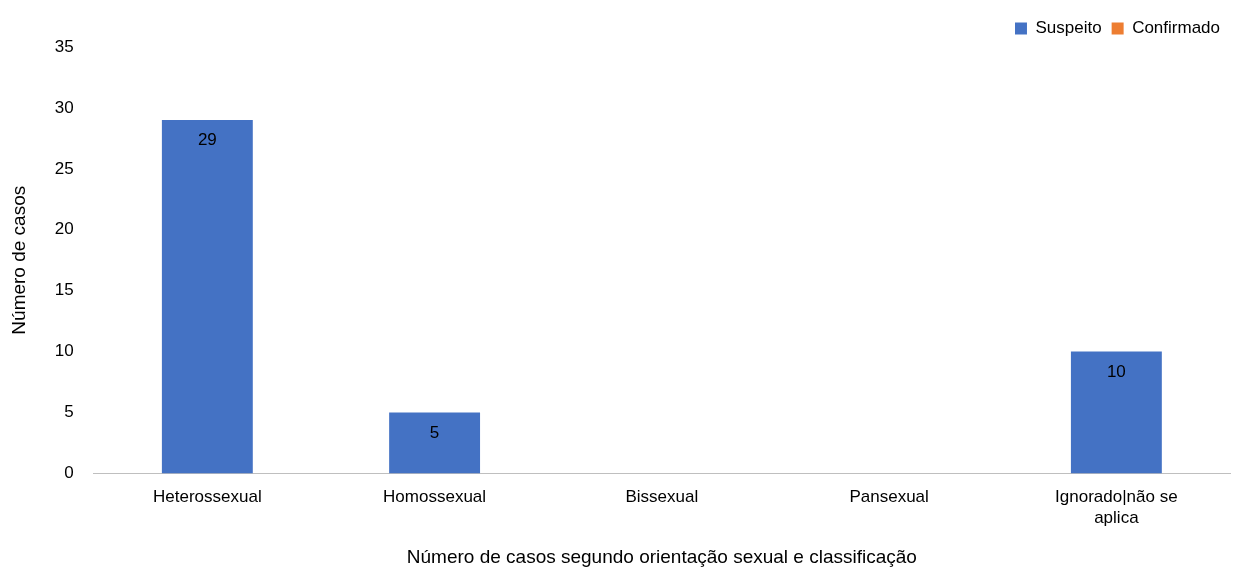  What do you see at coordinates (435, 497) in the screenshot?
I see `x-tick-label: Homossexual` at bounding box center [435, 497].